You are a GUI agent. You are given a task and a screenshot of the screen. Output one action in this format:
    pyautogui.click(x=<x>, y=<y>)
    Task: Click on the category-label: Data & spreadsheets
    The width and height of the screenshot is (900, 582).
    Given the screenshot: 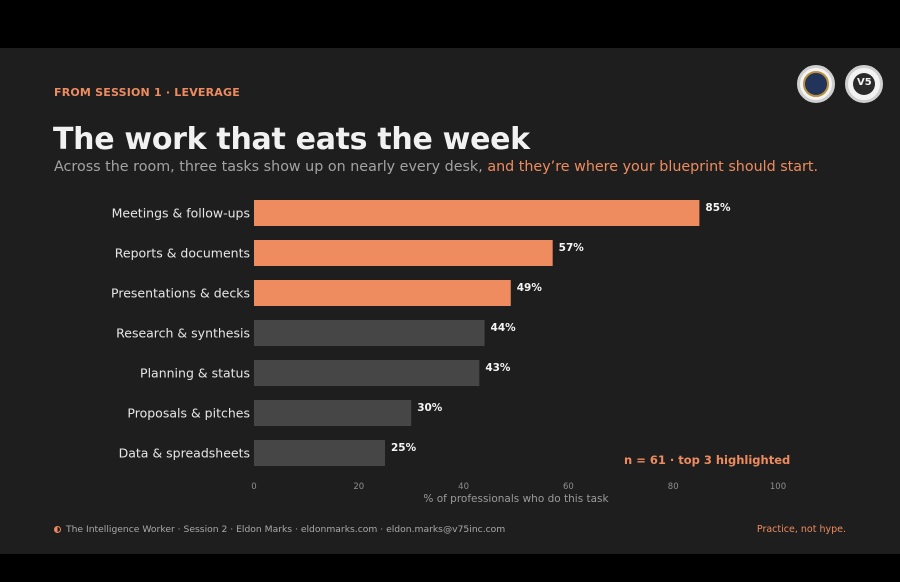 What is the action you would take?
    pyautogui.click(x=184, y=453)
    